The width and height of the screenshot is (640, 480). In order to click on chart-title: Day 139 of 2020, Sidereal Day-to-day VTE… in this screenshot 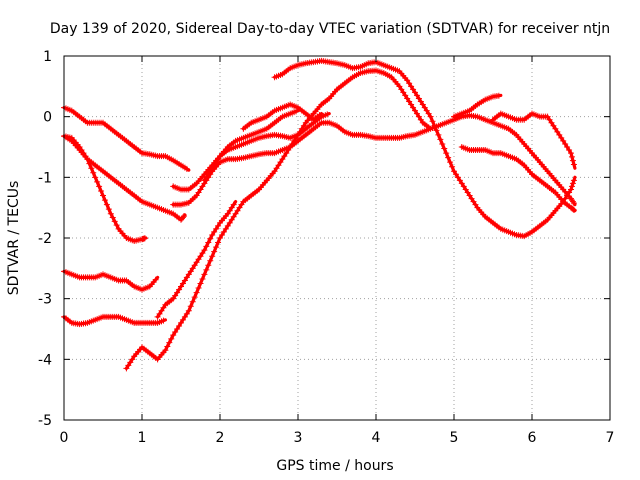, I will do `click(330, 29)`.